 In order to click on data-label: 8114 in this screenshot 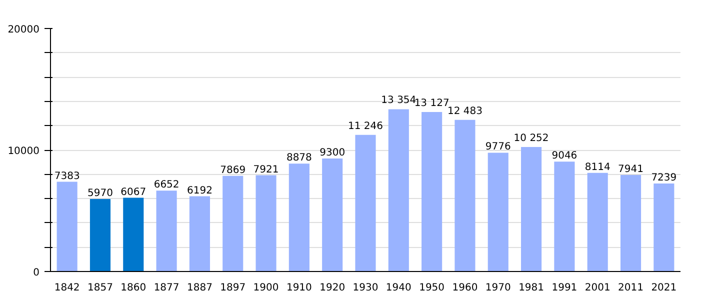, I will do `click(597, 167)`.